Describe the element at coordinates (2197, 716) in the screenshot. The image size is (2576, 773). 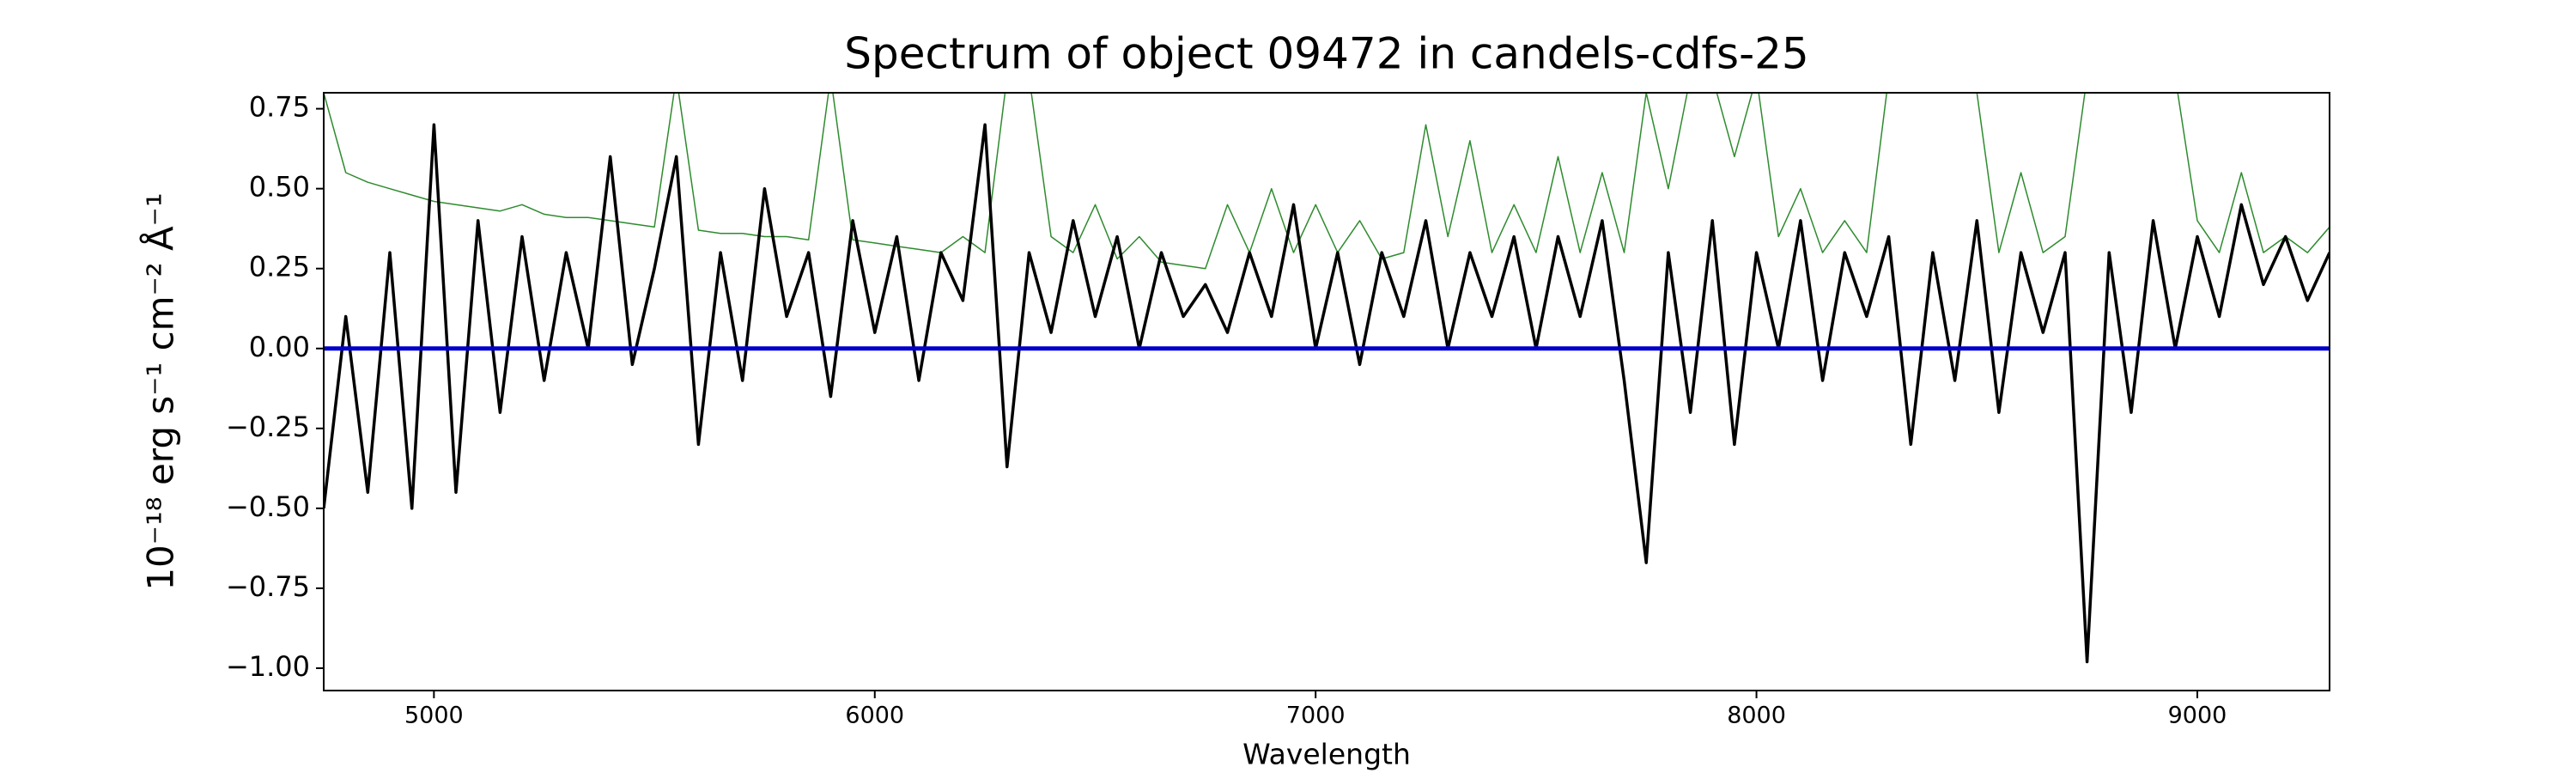
I see `x-tick-label: 9000` at that location.